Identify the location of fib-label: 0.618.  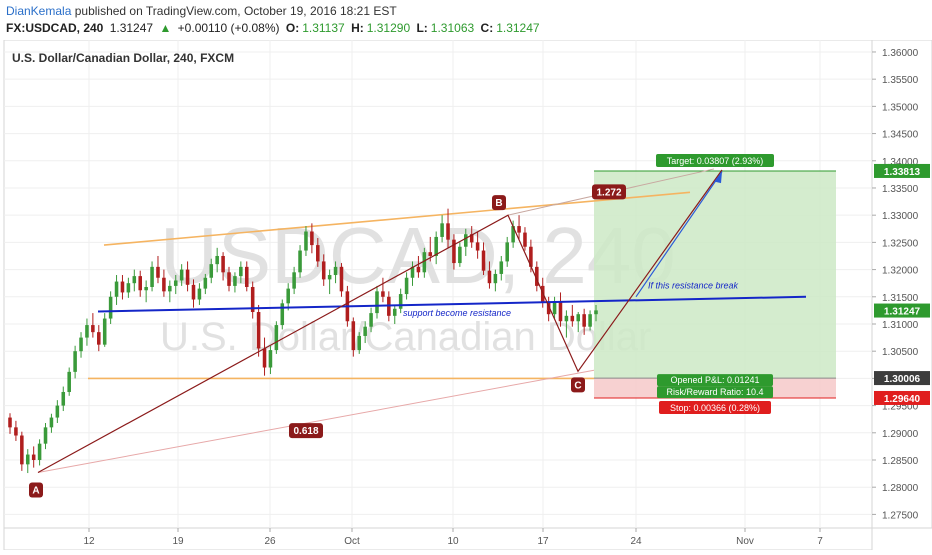
(305, 431).